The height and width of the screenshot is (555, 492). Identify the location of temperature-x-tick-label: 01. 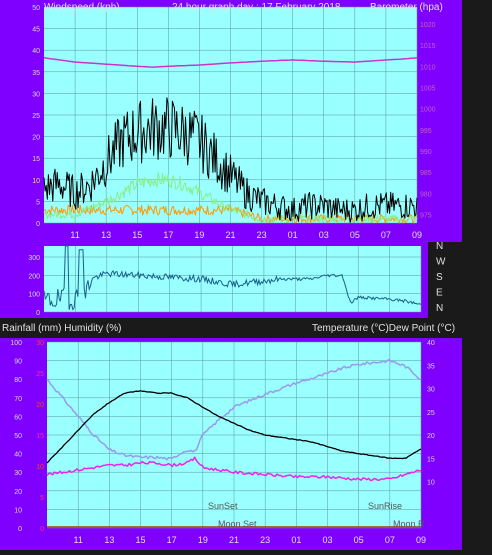
(296, 540).